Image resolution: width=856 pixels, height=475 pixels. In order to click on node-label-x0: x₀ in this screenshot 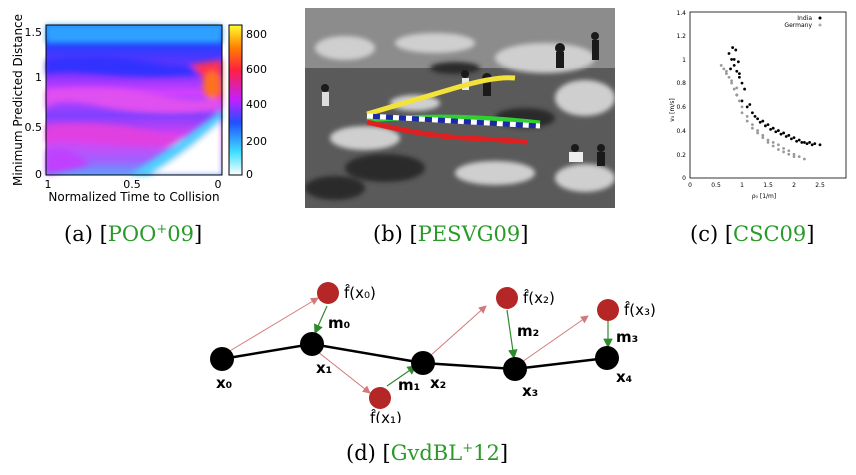, I will do `click(224, 383)`.